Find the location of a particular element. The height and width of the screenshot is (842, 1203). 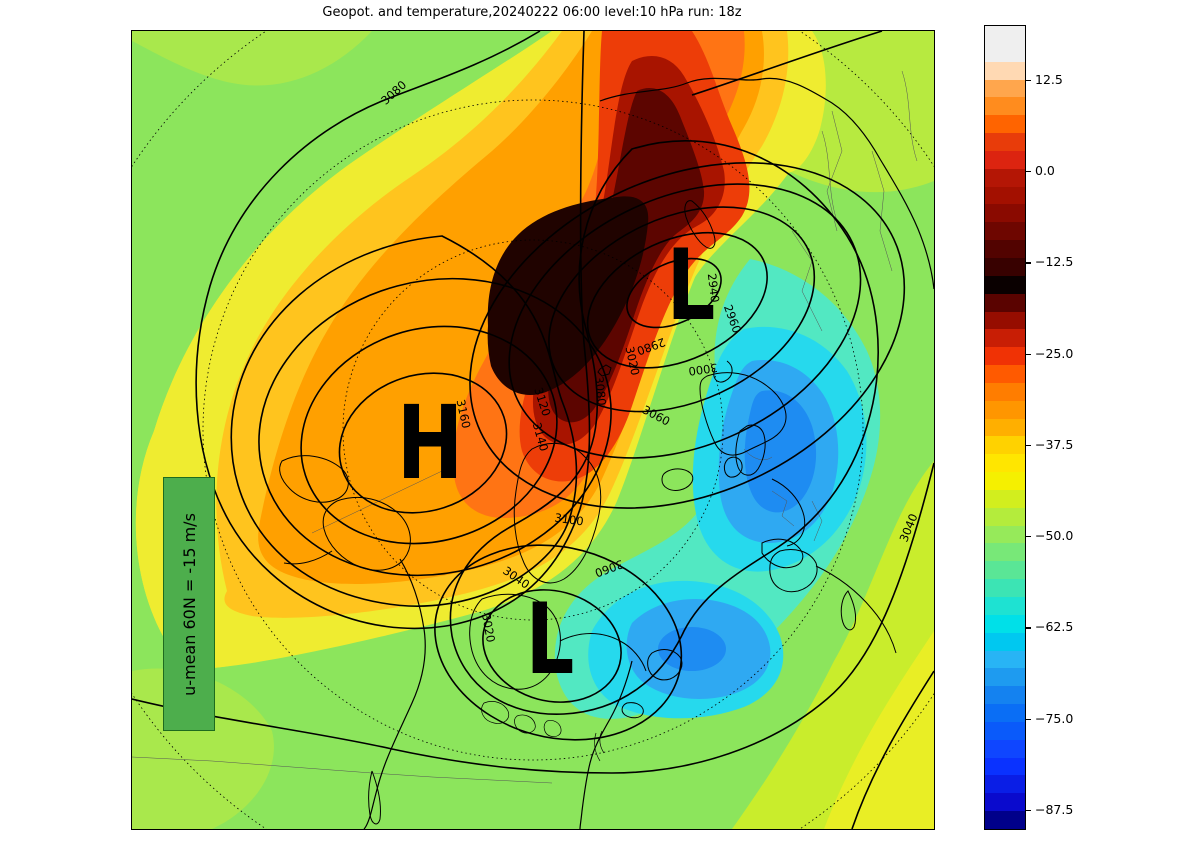

colorbar-tick-label: −25.0 is located at coordinates (1054, 353).